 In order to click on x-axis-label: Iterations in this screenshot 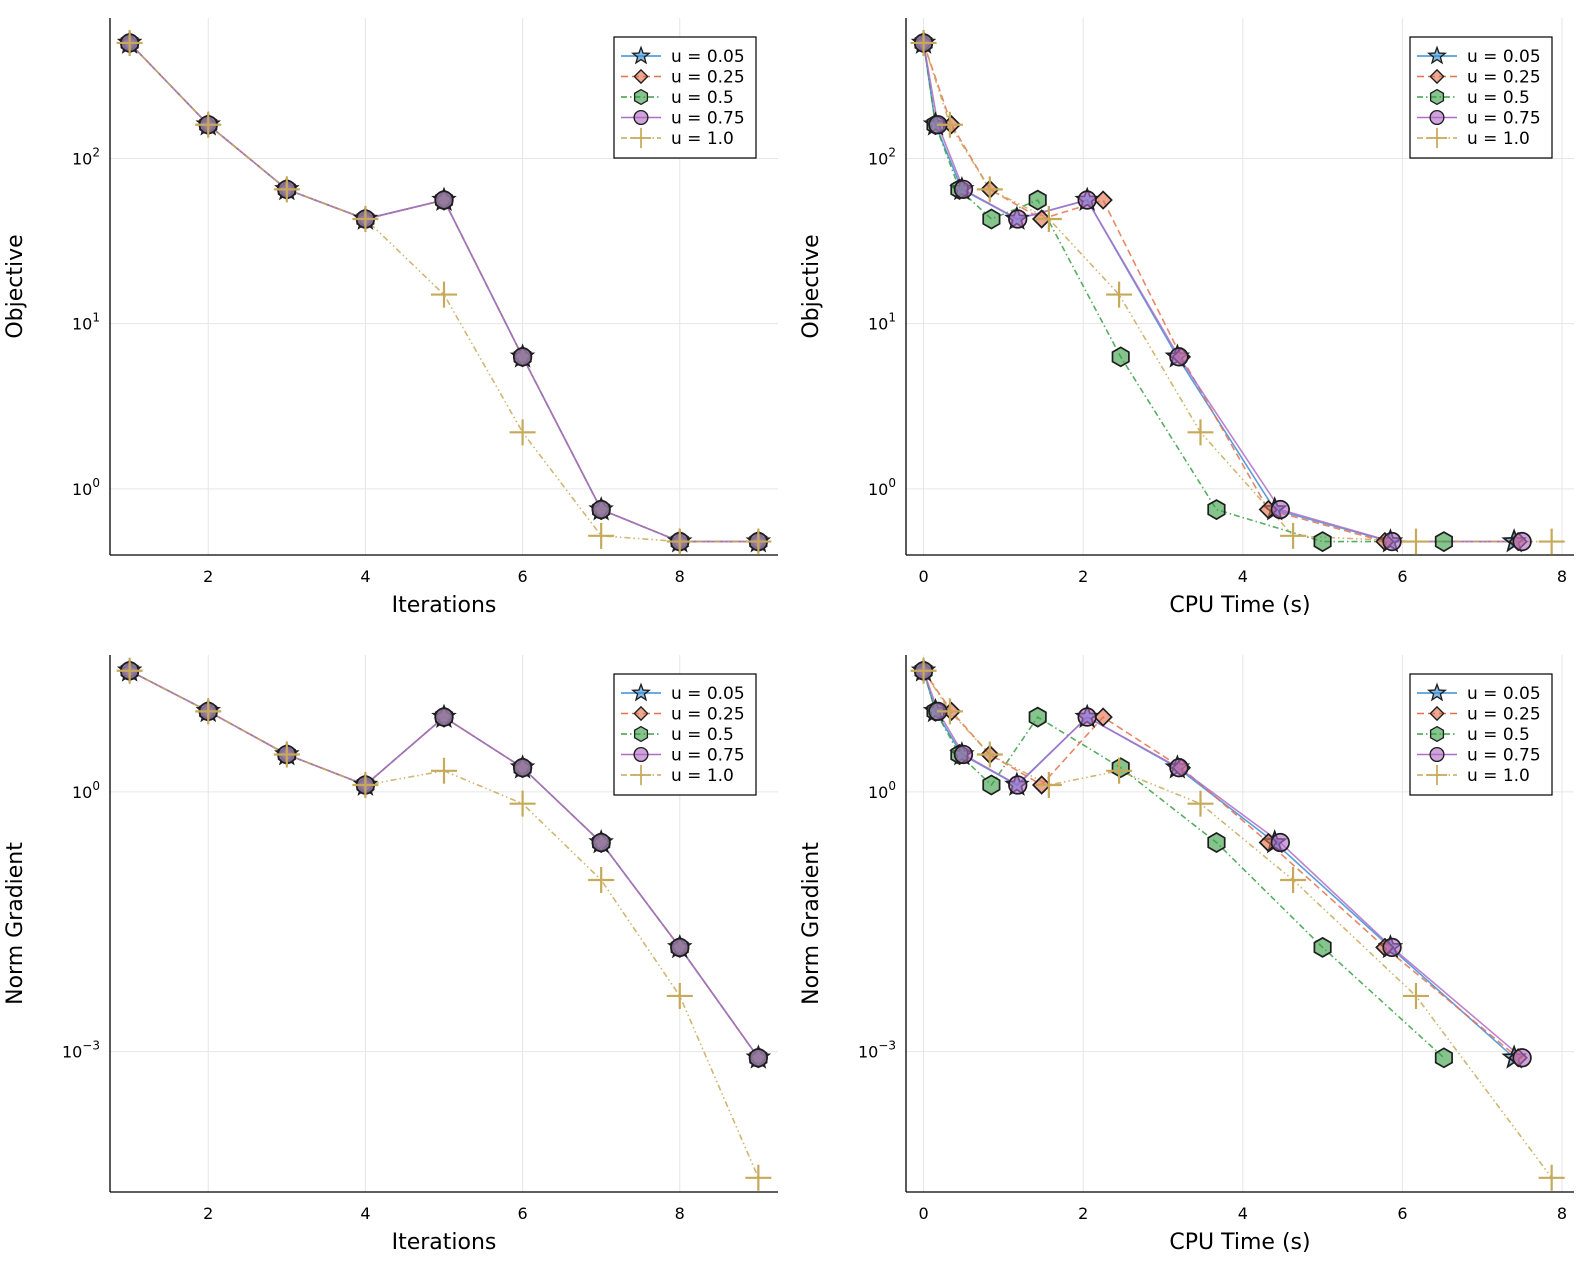, I will do `click(444, 1242)`.